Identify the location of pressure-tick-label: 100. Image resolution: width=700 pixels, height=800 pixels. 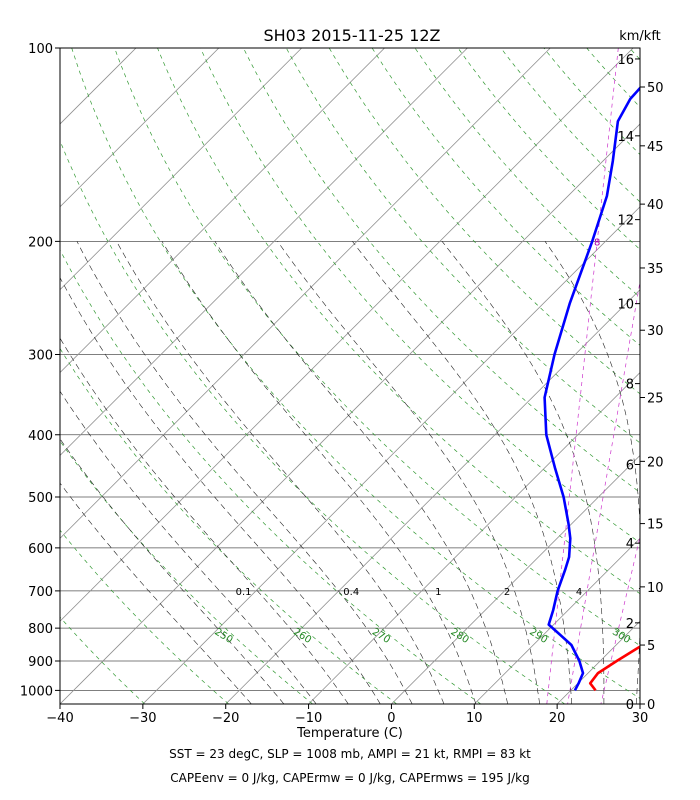
(40, 49).